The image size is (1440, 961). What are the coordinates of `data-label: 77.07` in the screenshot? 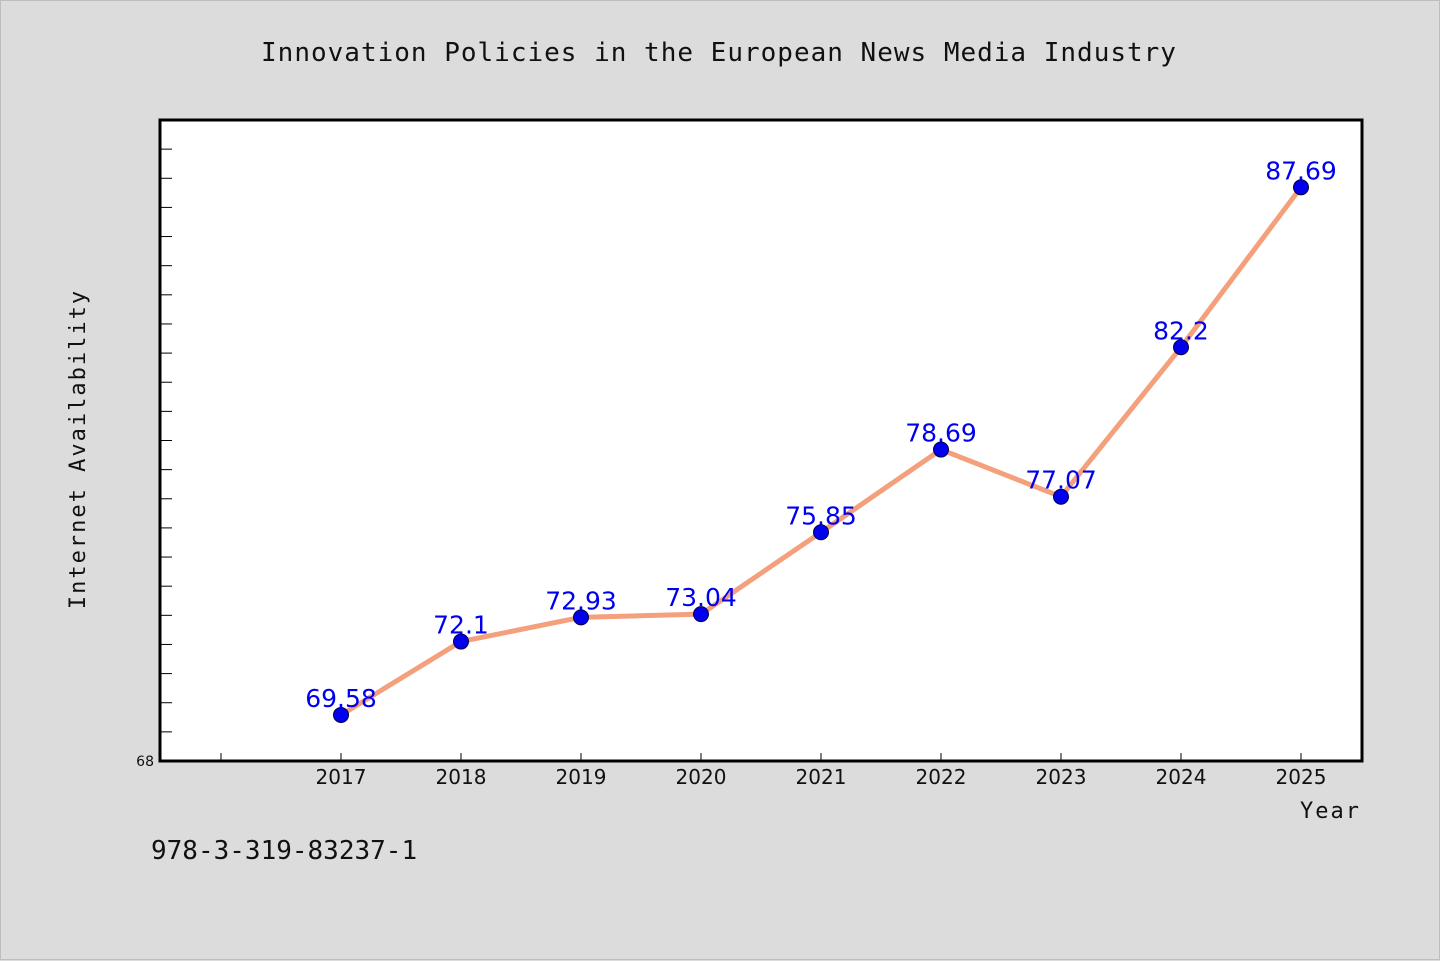 It's located at (1061, 480).